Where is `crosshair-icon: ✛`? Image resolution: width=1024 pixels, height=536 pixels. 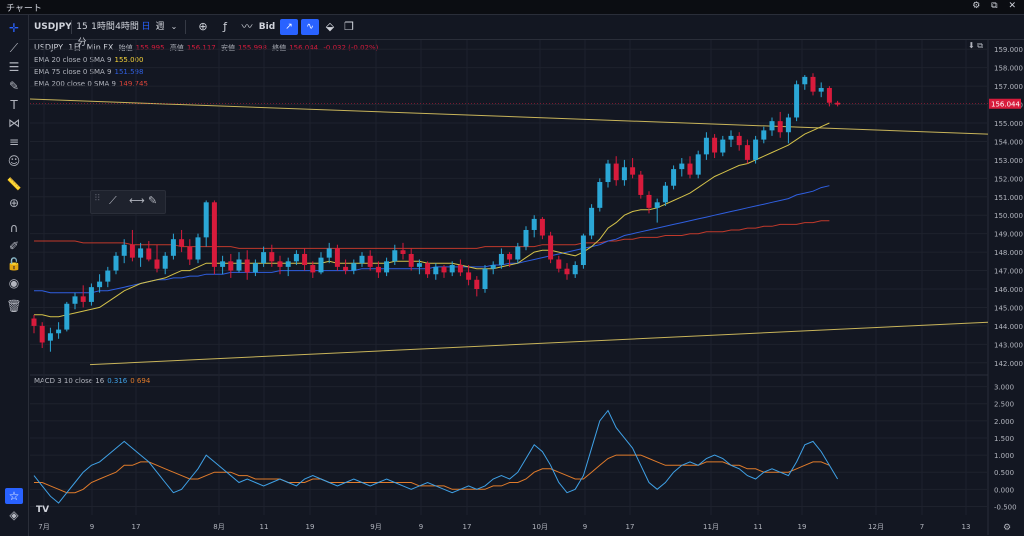 crosshair-icon: ✛ is located at coordinates (14, 28).